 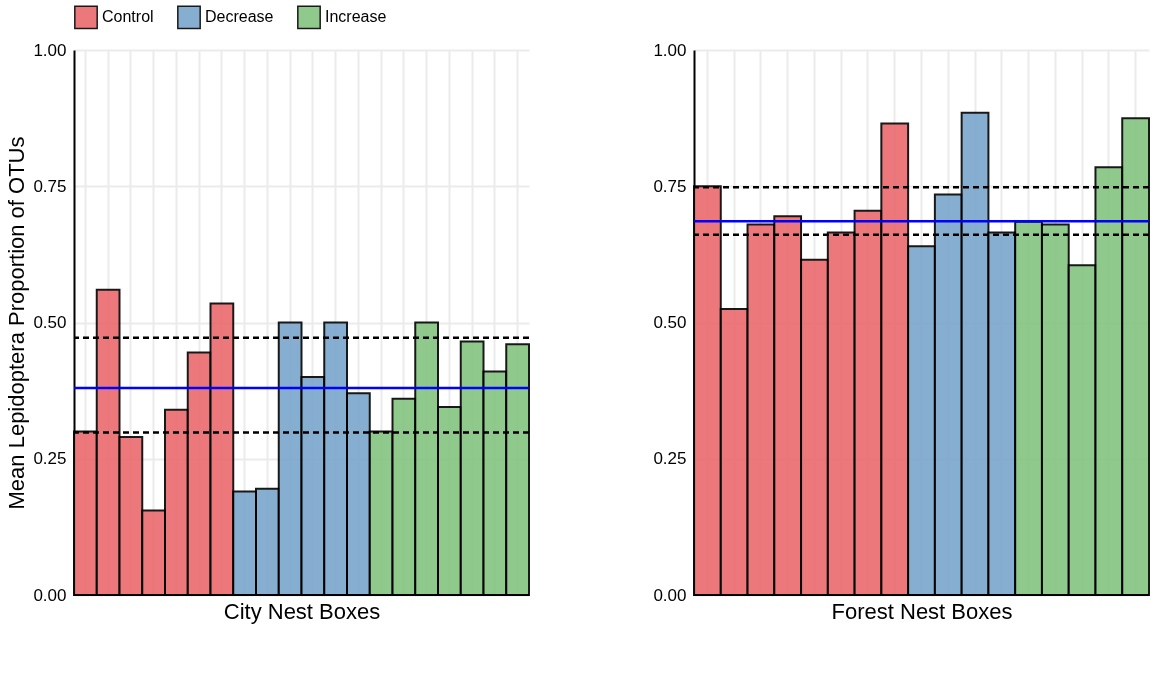 I want to click on x-axis-title: City Nest Boxes, so click(x=302, y=611).